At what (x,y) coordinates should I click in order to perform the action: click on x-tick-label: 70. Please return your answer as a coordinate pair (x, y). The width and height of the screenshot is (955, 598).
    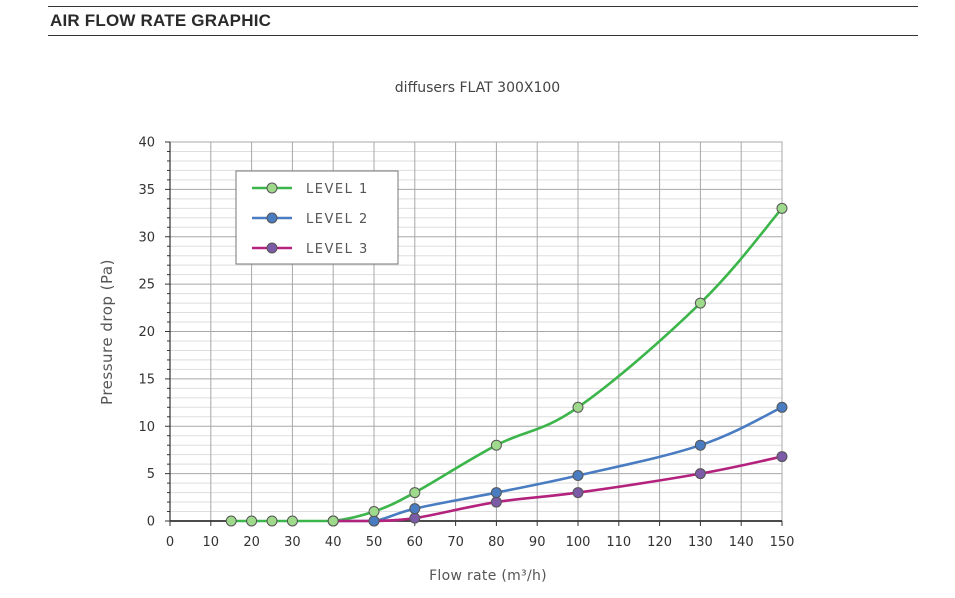
    Looking at the image, I should click on (455, 542).